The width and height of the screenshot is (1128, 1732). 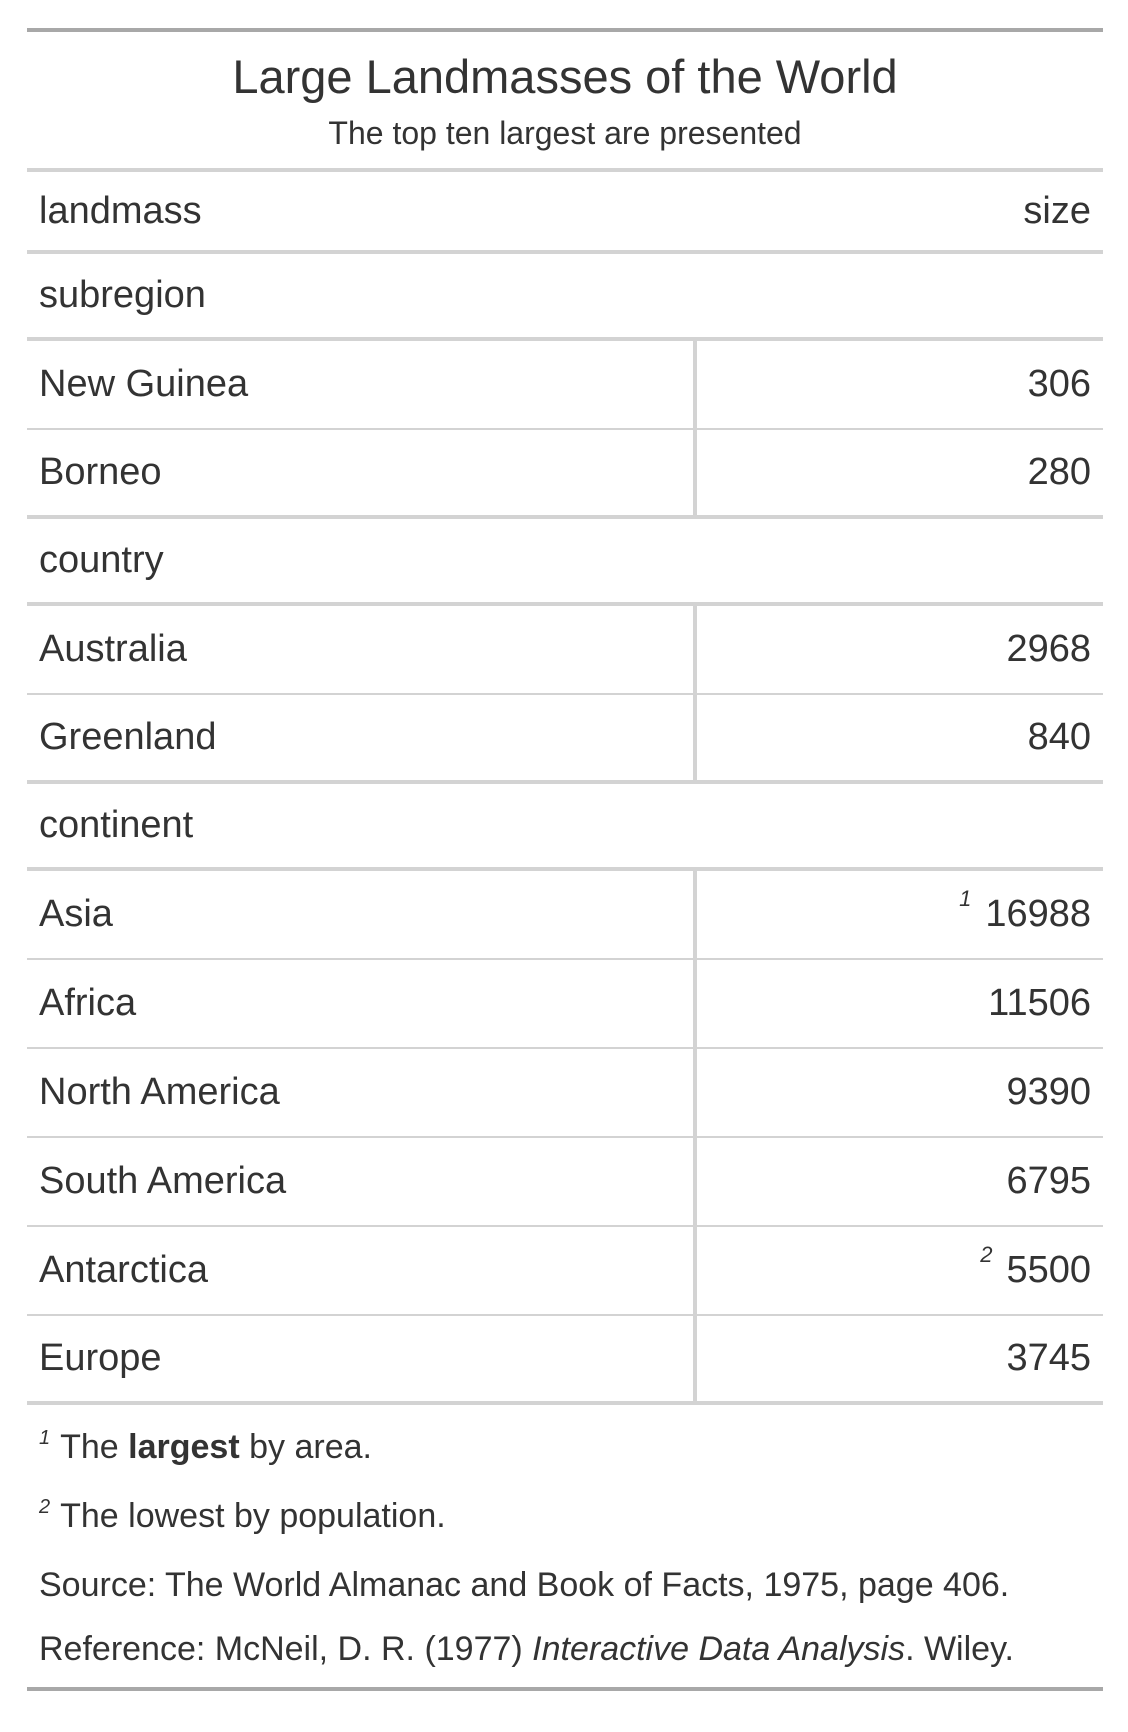 What do you see at coordinates (1048, 1270) in the screenshot?
I see `size-value: 5500` at bounding box center [1048, 1270].